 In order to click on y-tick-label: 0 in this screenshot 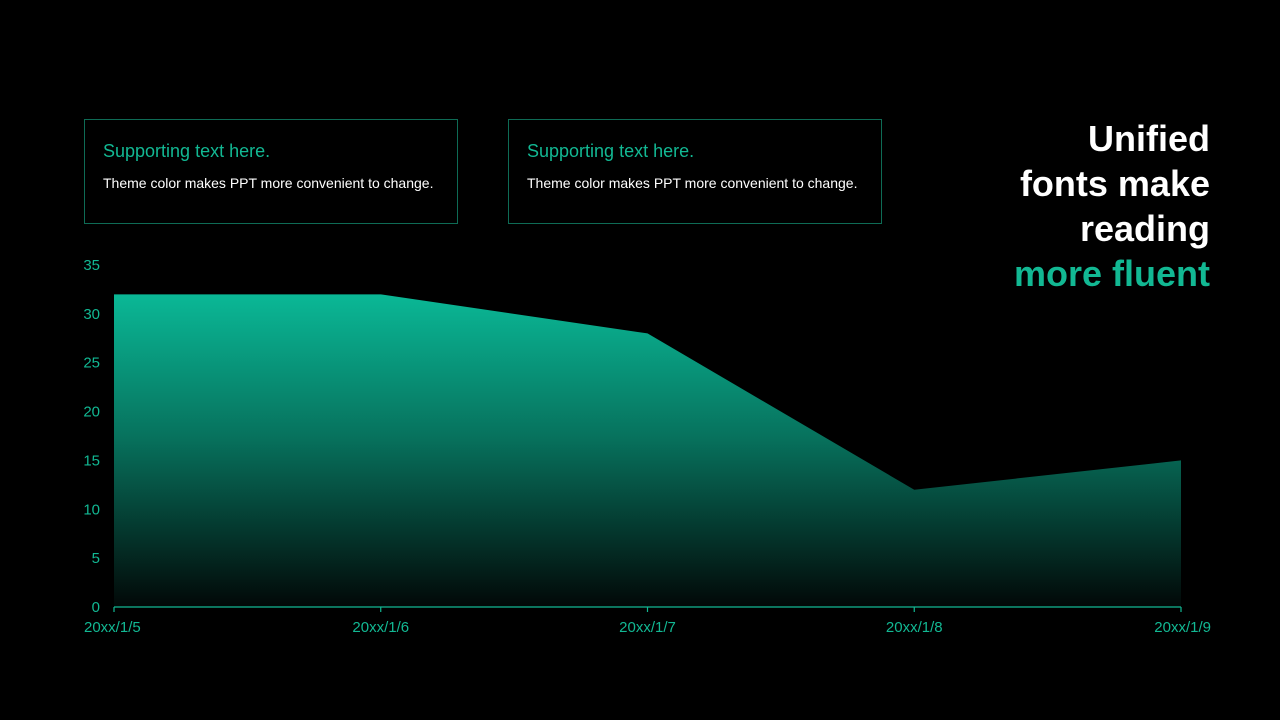, I will do `click(96, 607)`.